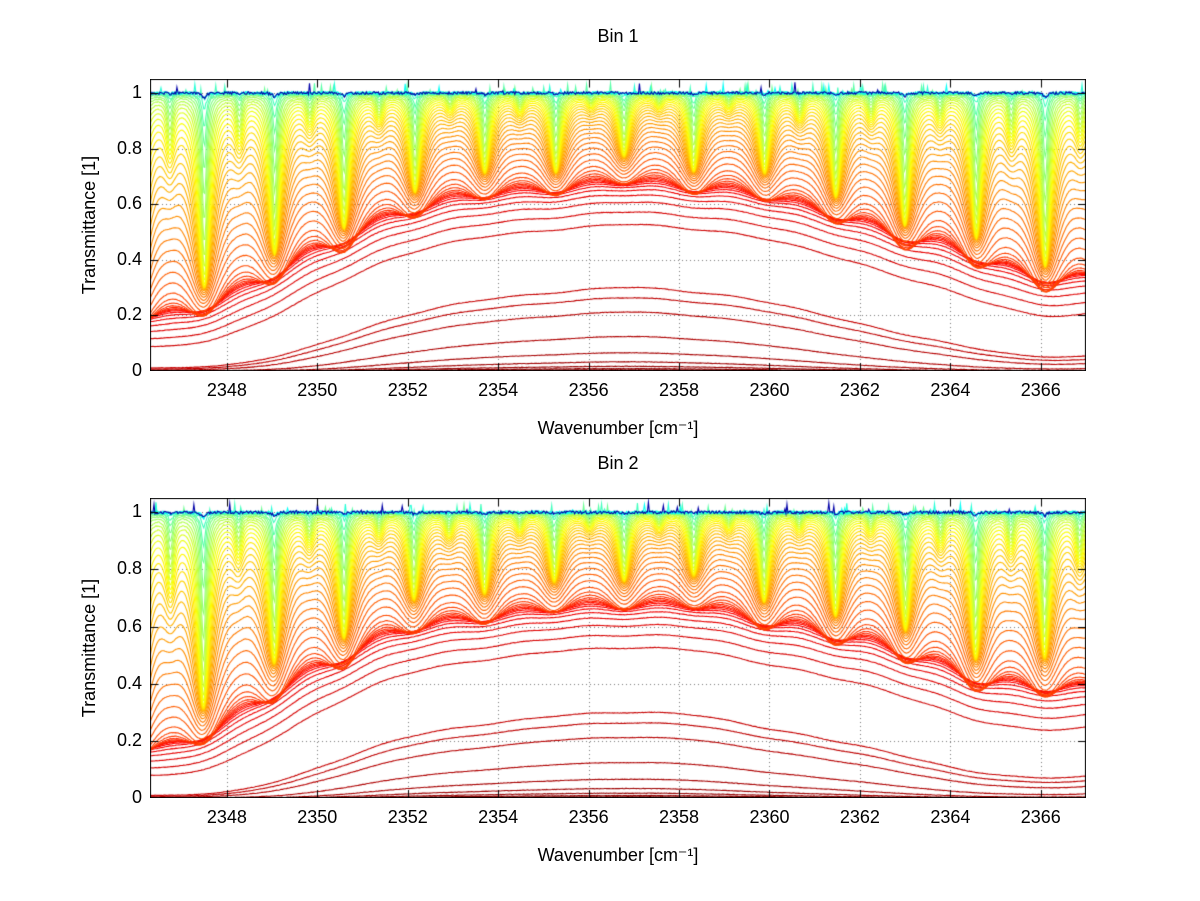 The image size is (1200, 901). I want to click on y-axis-label-bin2: Transmittance [1], so click(89, 648).